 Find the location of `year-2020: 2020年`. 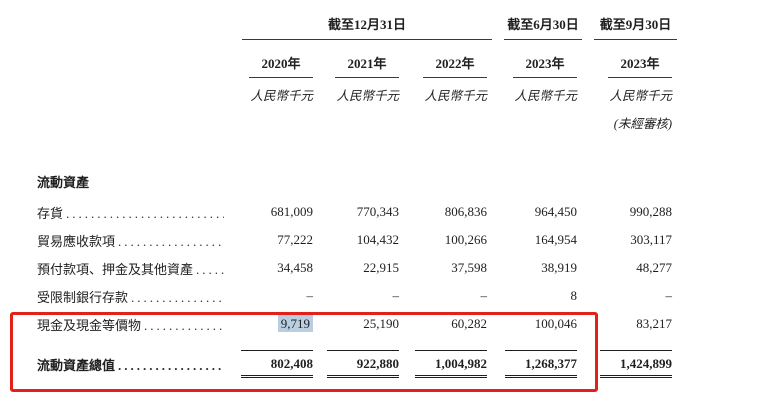

year-2020: 2020年 is located at coordinates (281, 65).